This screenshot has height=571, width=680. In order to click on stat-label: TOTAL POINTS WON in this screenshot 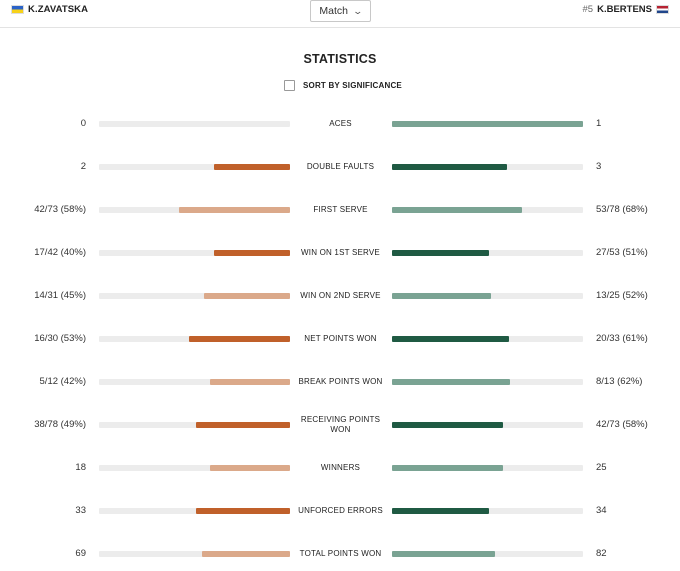, I will do `click(340, 553)`.